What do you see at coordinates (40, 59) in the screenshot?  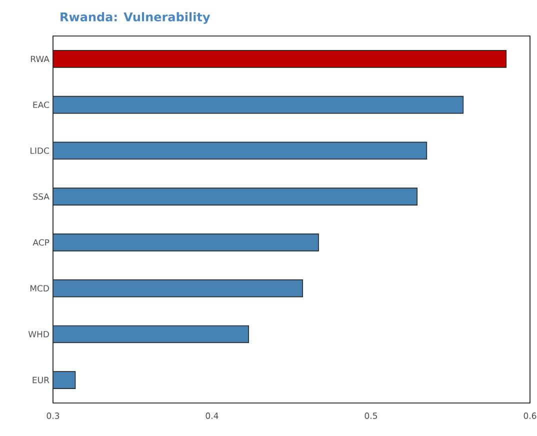 I see `y-tick-label: RWA` at bounding box center [40, 59].